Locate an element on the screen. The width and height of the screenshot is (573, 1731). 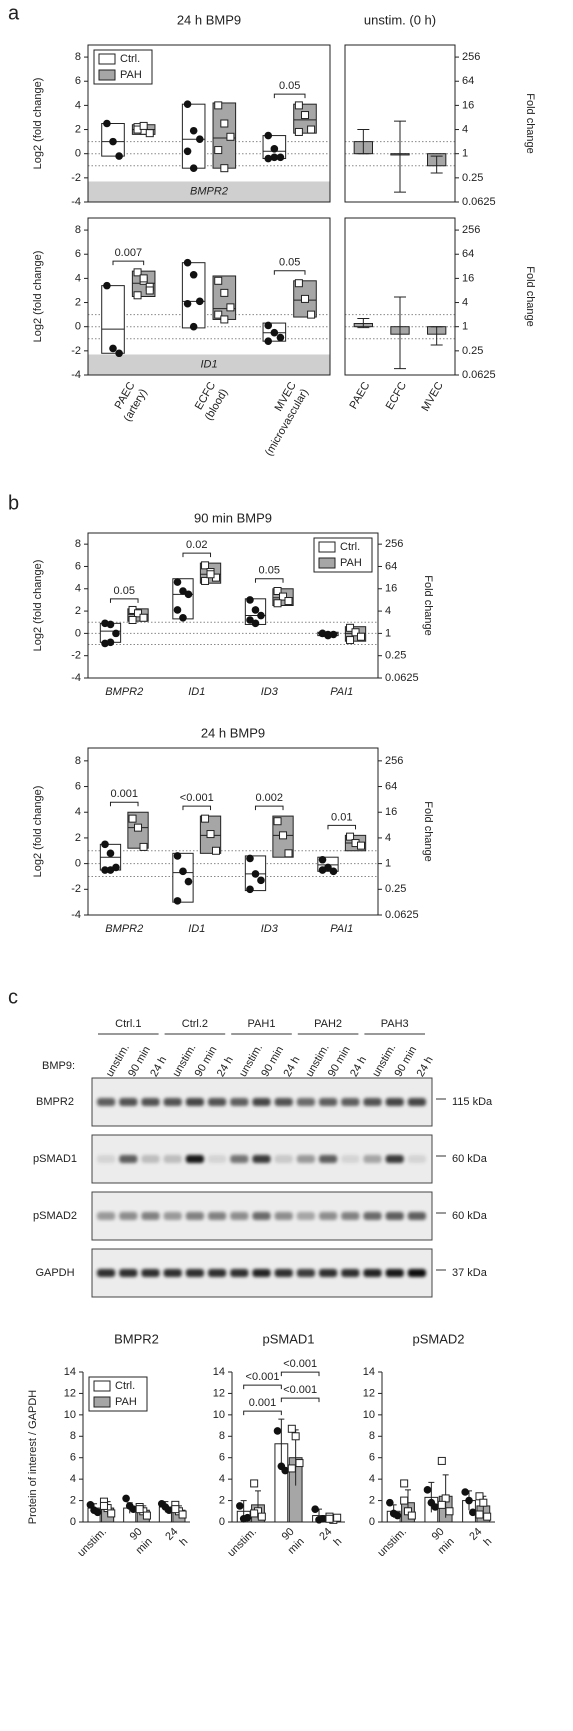
panel-label: a is located at coordinates (14, 13).